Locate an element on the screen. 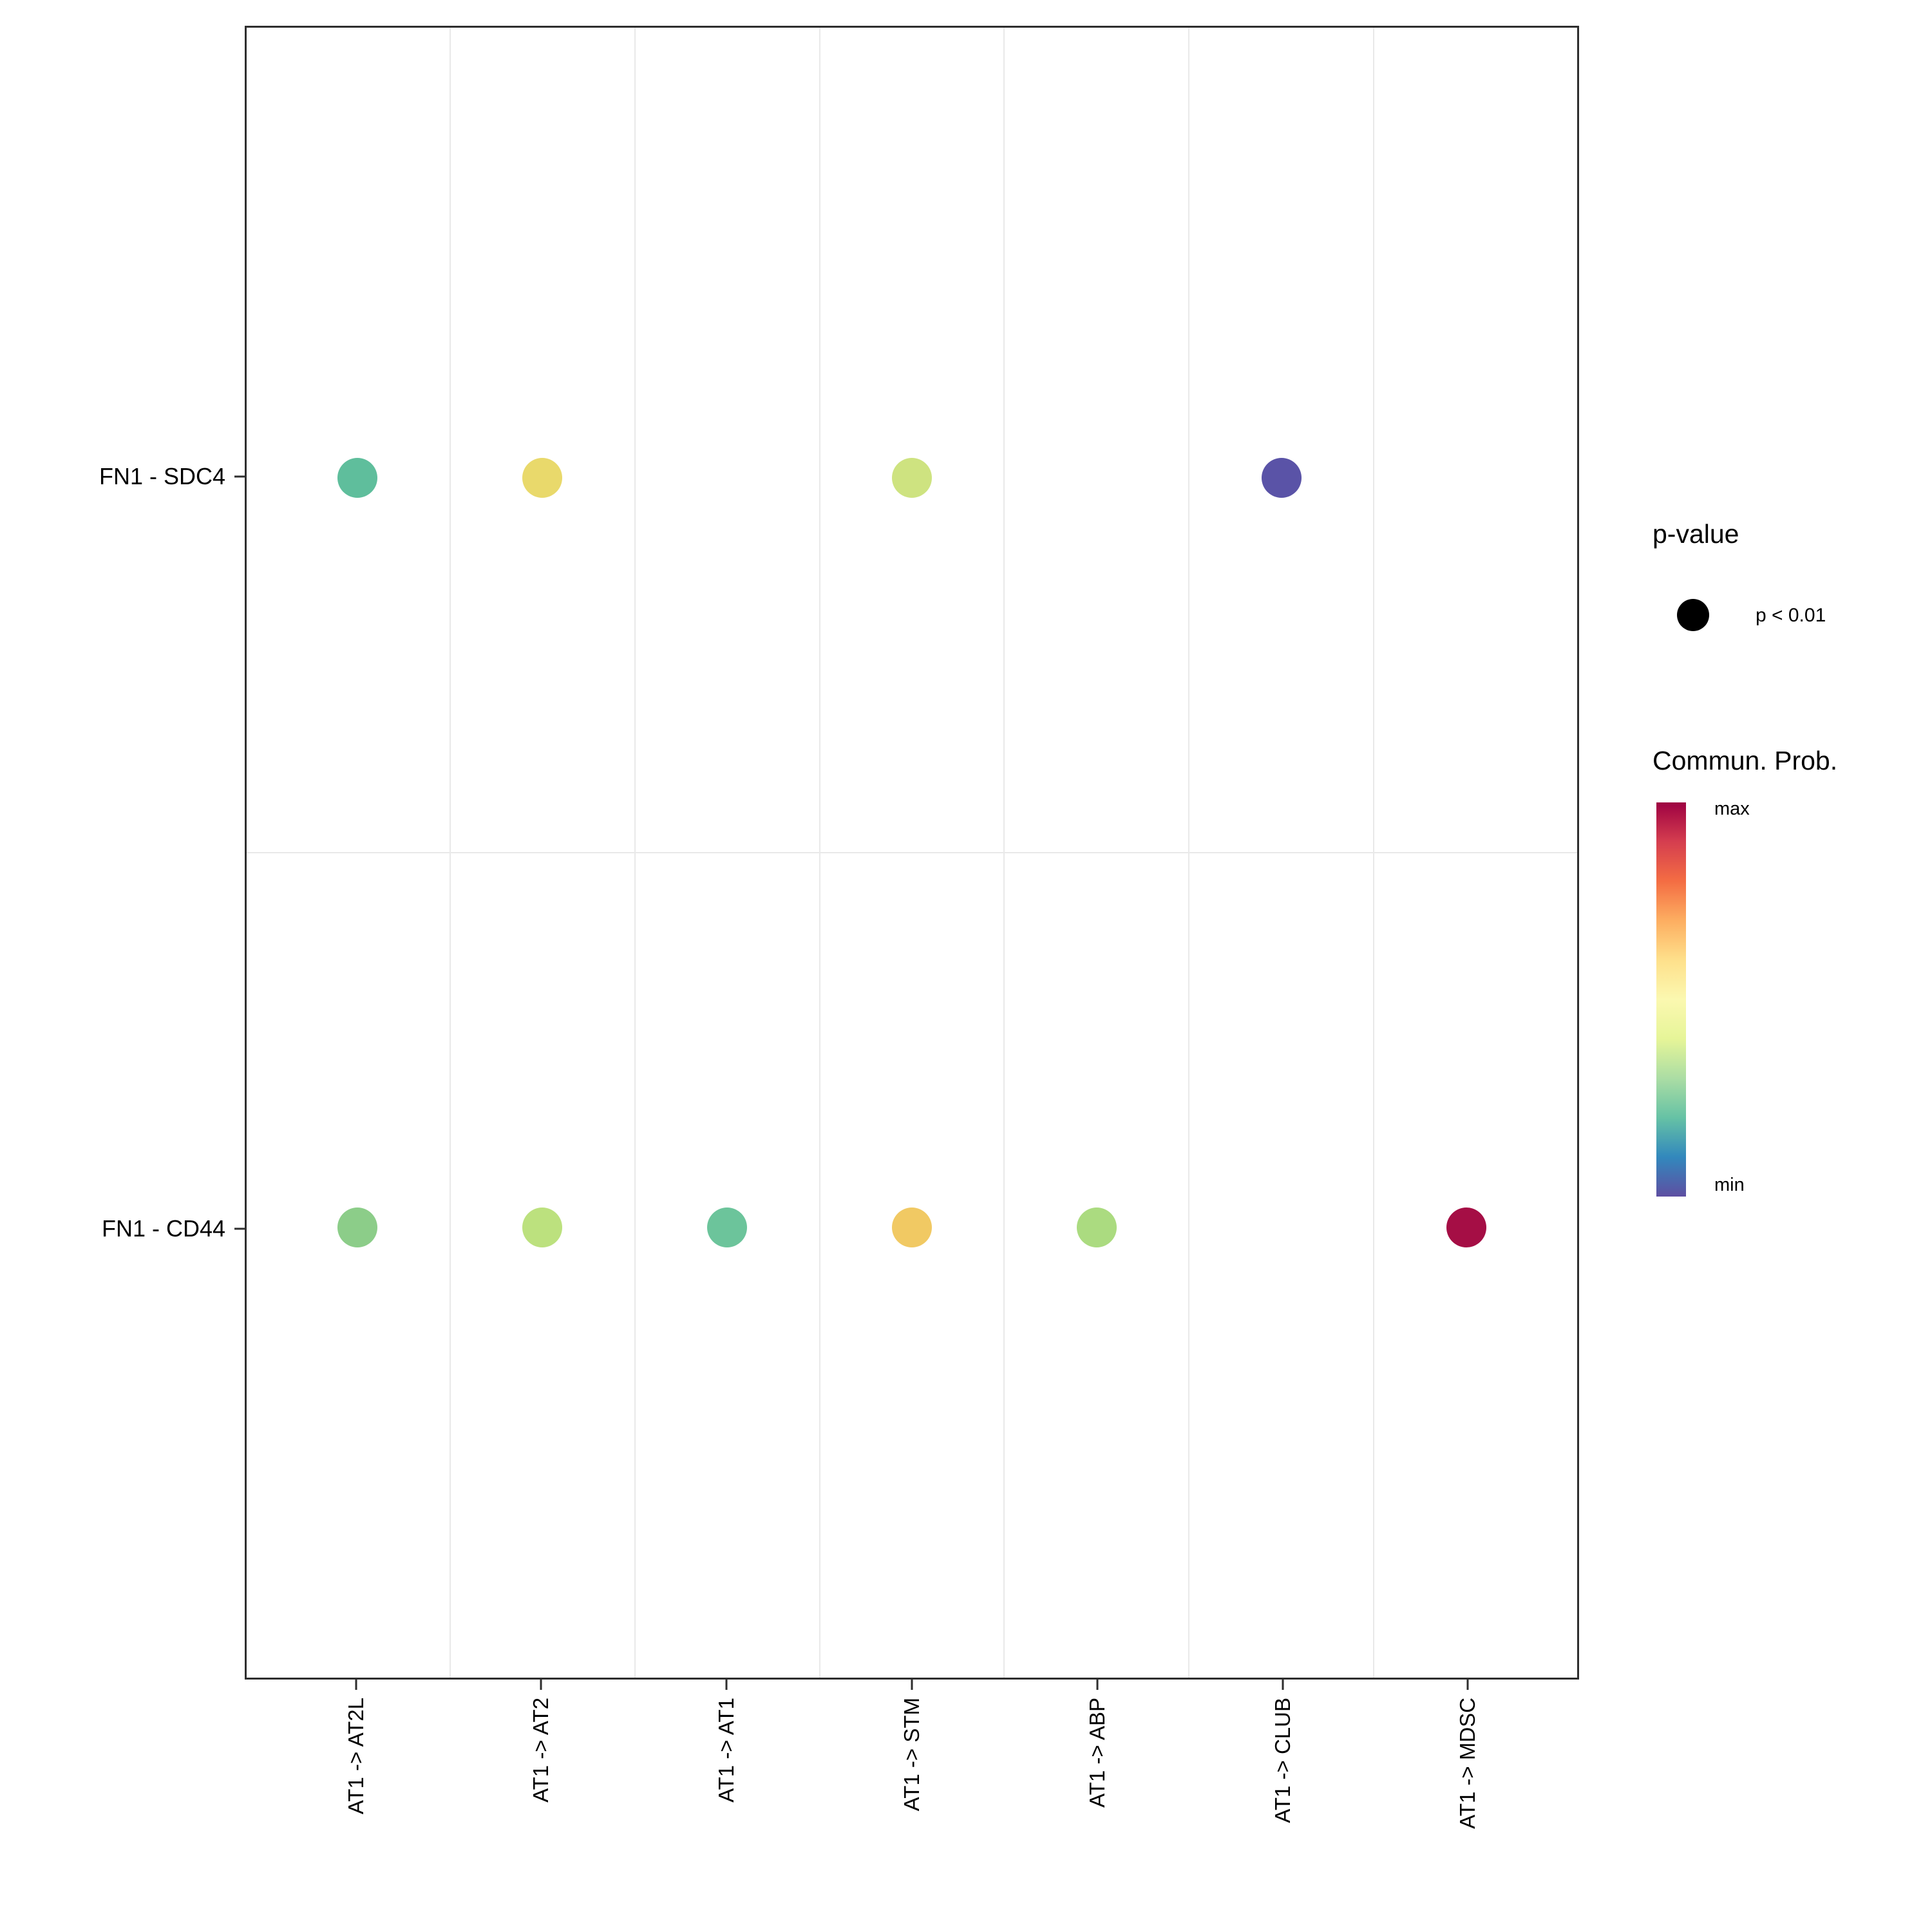  legend: p-value p < 0.01 Commun. Prob. max min is located at coordinates (1787, 873).